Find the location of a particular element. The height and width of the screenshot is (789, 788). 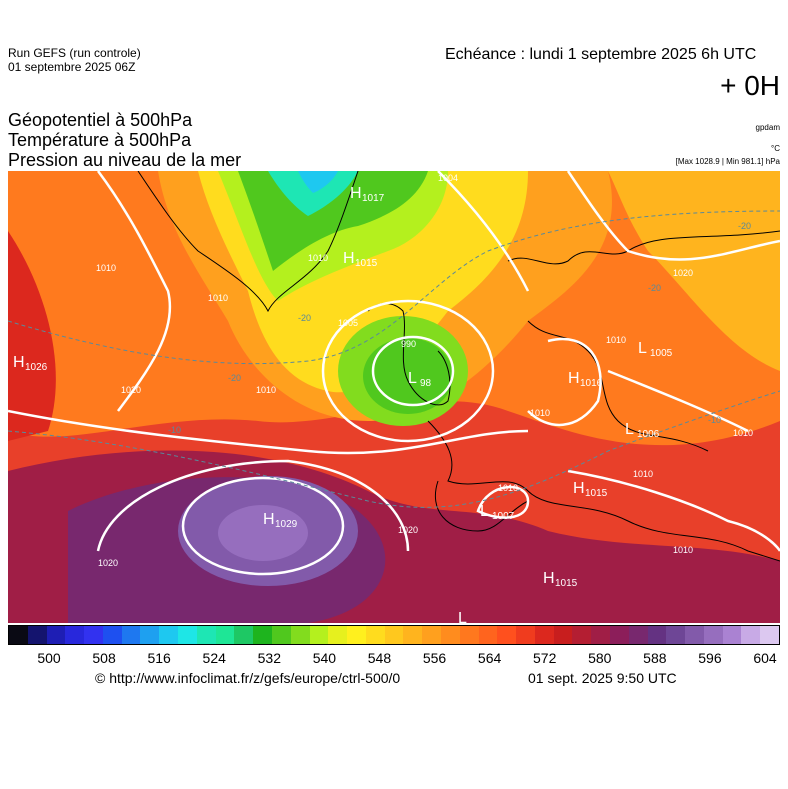

generation-timestamp: 01 sept. 2025 9:50 UTC is located at coordinates (602, 678).